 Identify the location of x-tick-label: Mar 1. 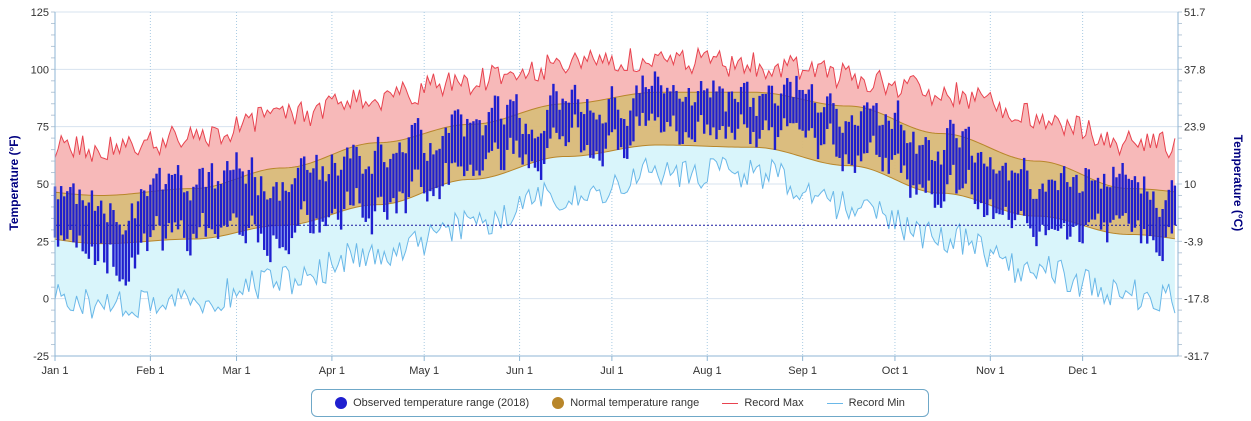
(236, 371).